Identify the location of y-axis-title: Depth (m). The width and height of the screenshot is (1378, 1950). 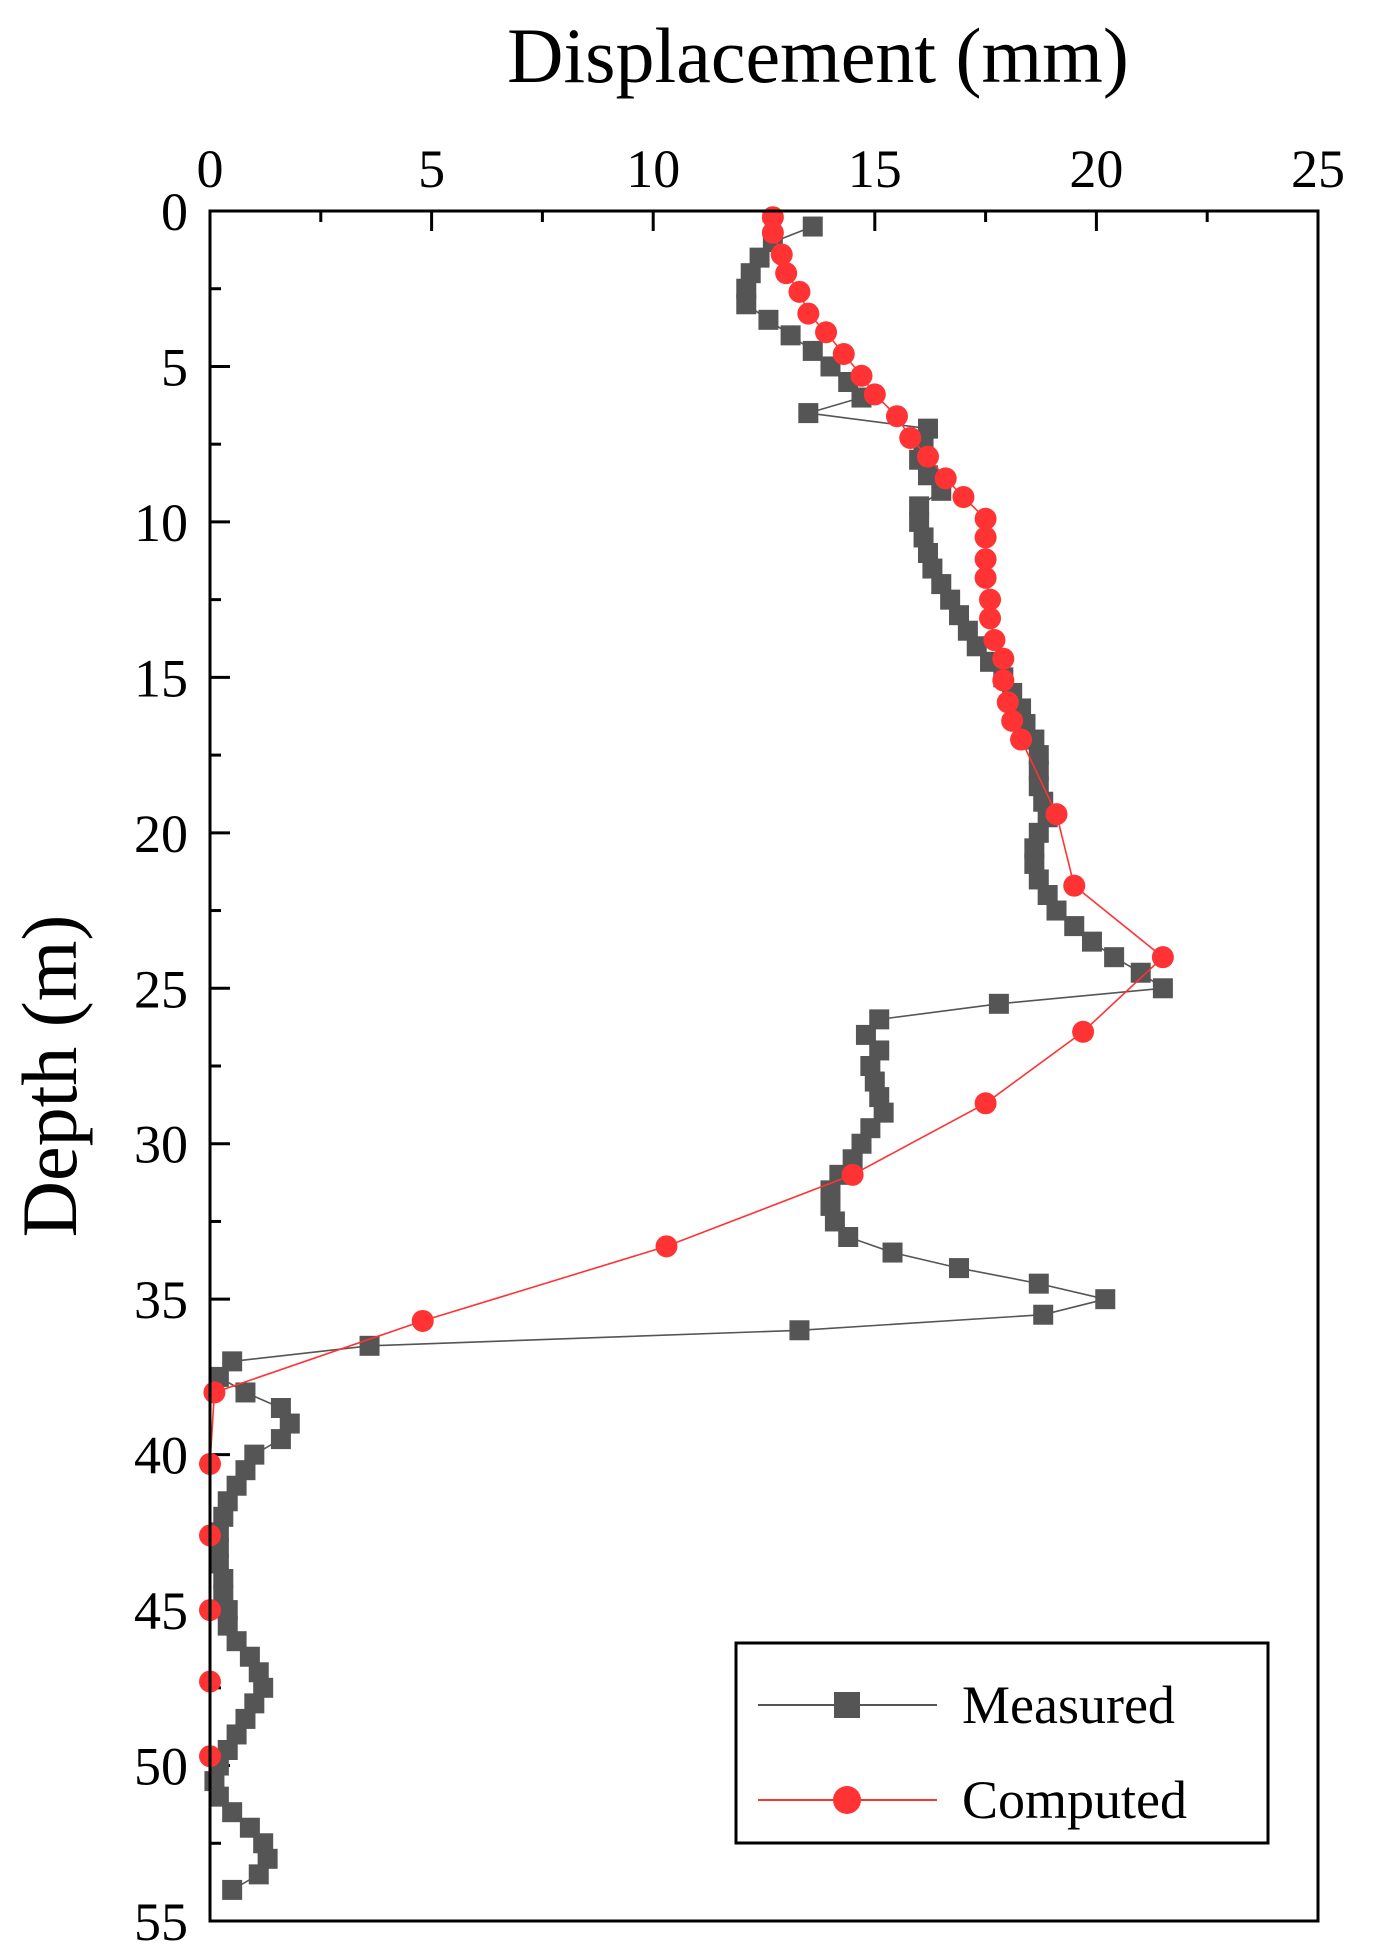
(49, 1076).